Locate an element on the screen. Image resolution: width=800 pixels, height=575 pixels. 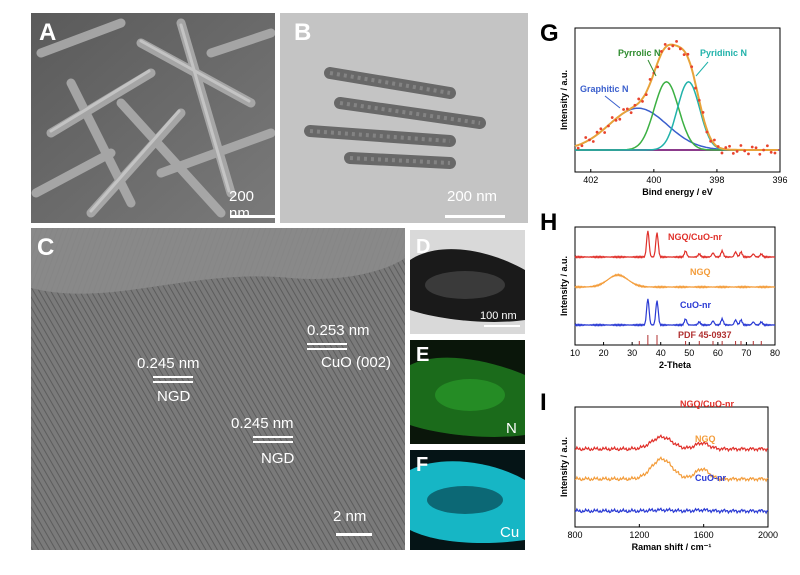
lattice-label-ngd-1: NGD is located at coordinates (174, 396).